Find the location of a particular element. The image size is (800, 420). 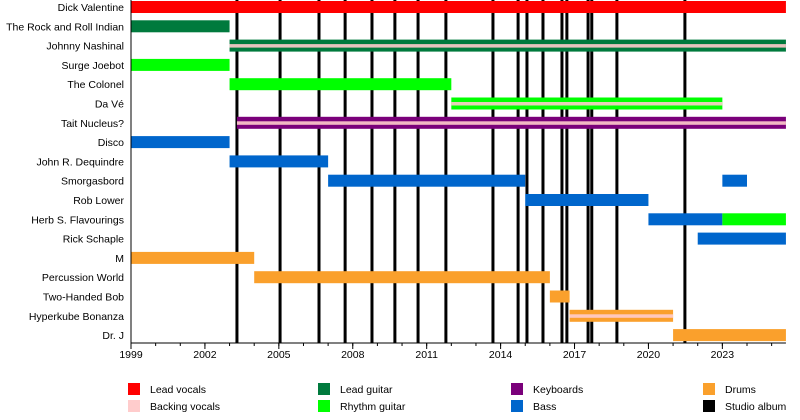

x-tick-label: 2002 is located at coordinates (205, 355).